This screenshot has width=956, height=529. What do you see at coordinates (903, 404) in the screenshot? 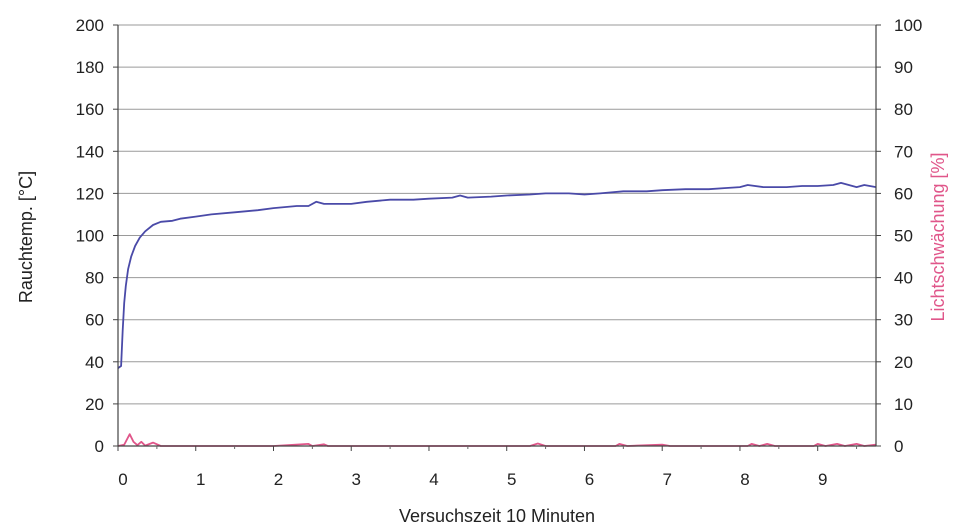
I see `right-y-tick-label: 10` at bounding box center [903, 404].